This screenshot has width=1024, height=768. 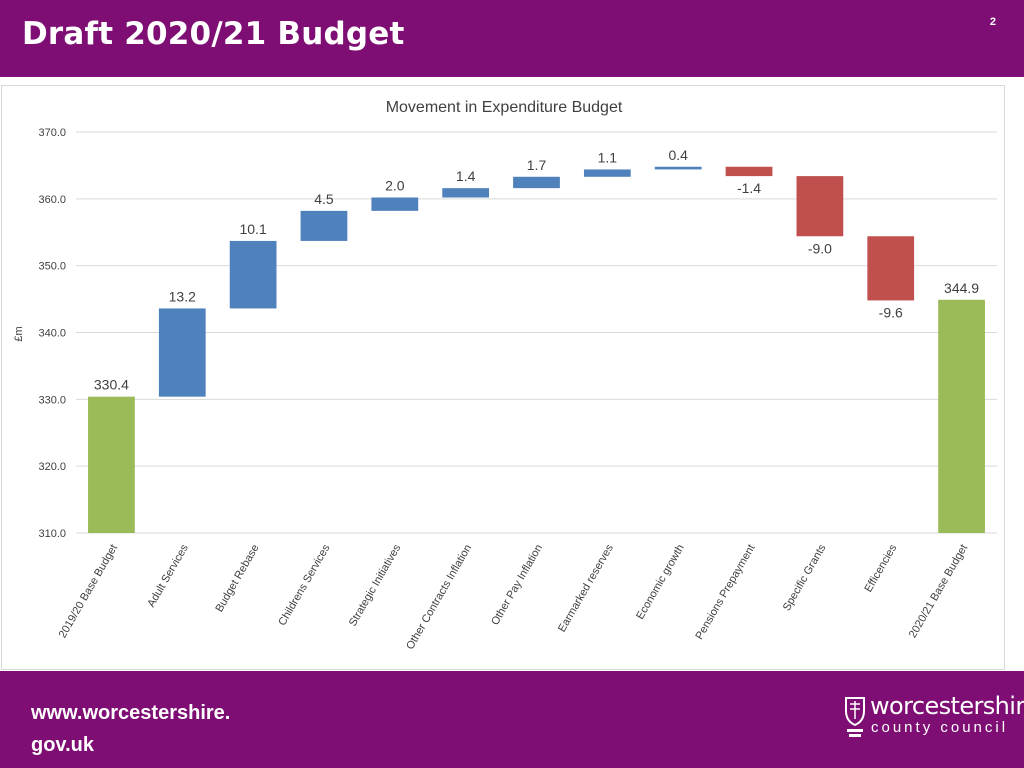 What do you see at coordinates (517, 585) in the screenshot?
I see `x-tick-label: Other Pay Inflation` at bounding box center [517, 585].